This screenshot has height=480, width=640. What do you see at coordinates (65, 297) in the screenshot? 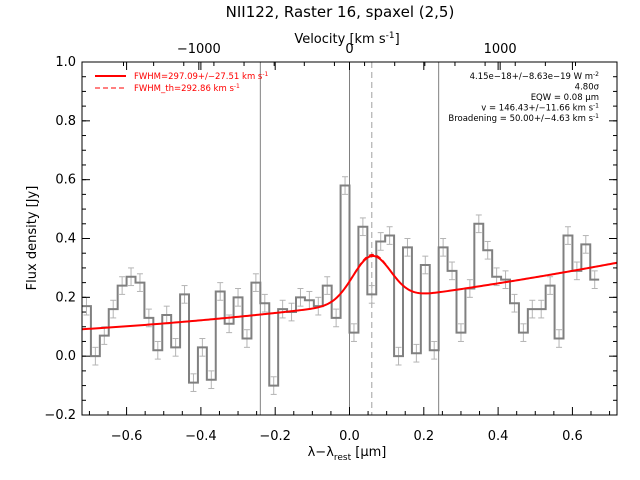
I see `y-tick-label: 0.2` at bounding box center [65, 297].